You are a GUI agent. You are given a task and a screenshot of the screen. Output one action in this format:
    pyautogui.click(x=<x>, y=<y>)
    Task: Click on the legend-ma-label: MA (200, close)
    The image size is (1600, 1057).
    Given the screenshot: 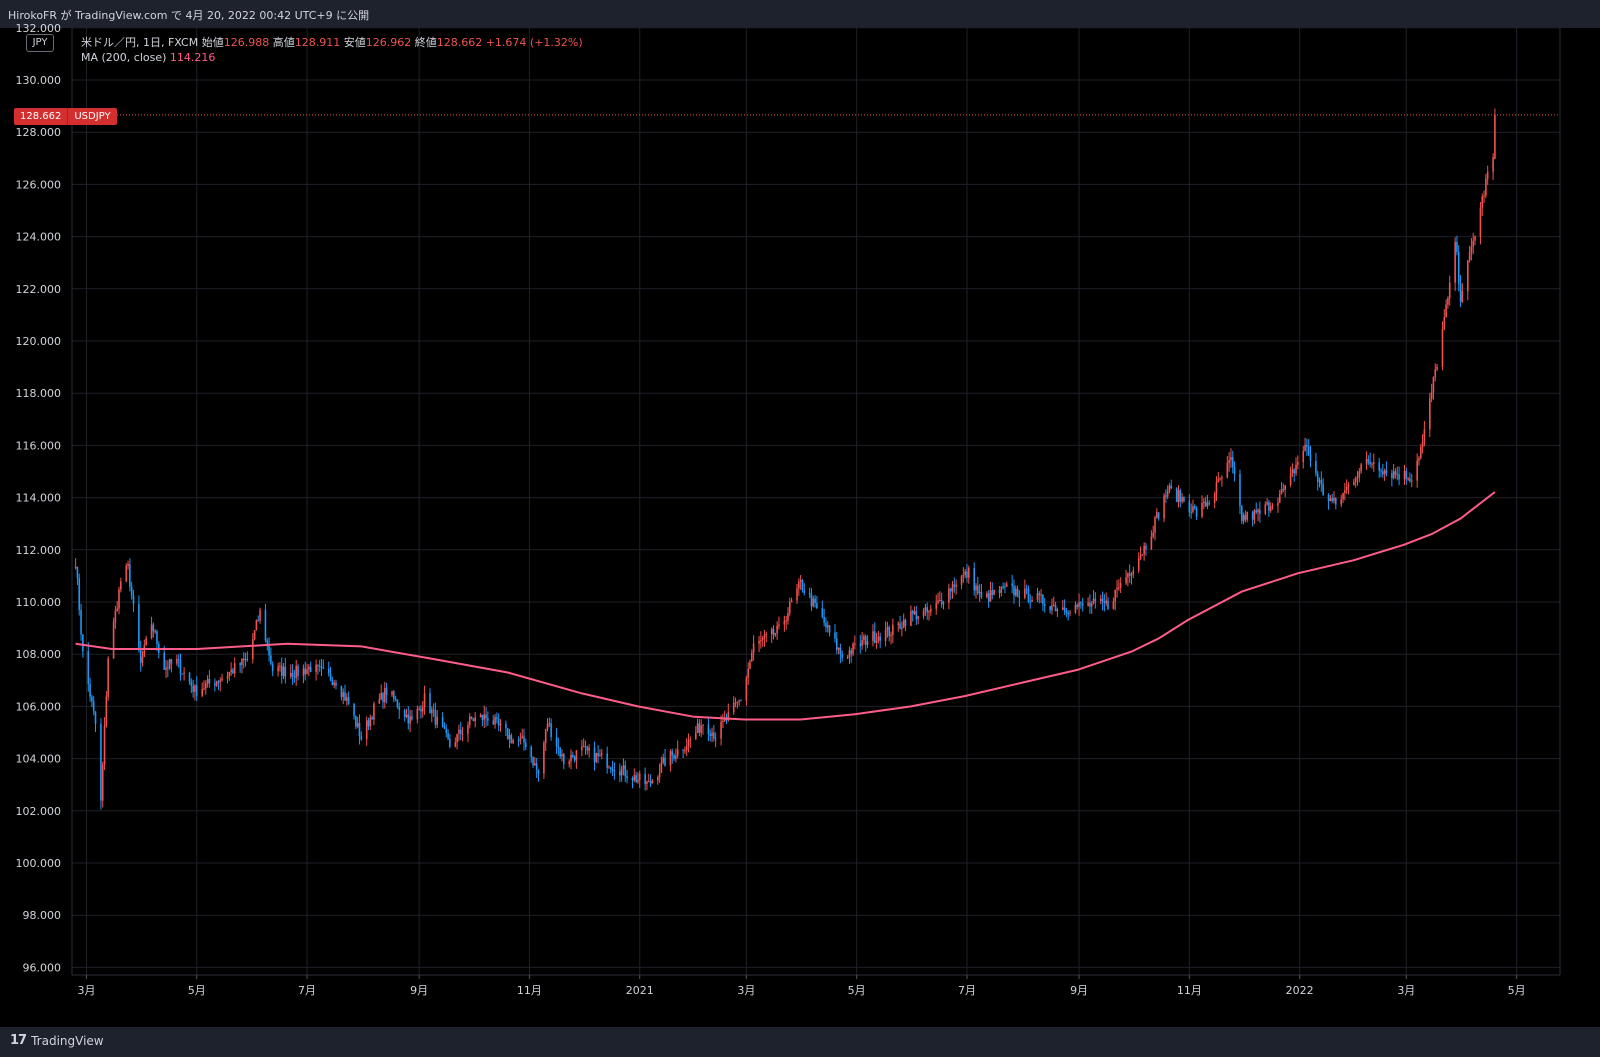 What is the action you would take?
    pyautogui.click(x=124, y=57)
    